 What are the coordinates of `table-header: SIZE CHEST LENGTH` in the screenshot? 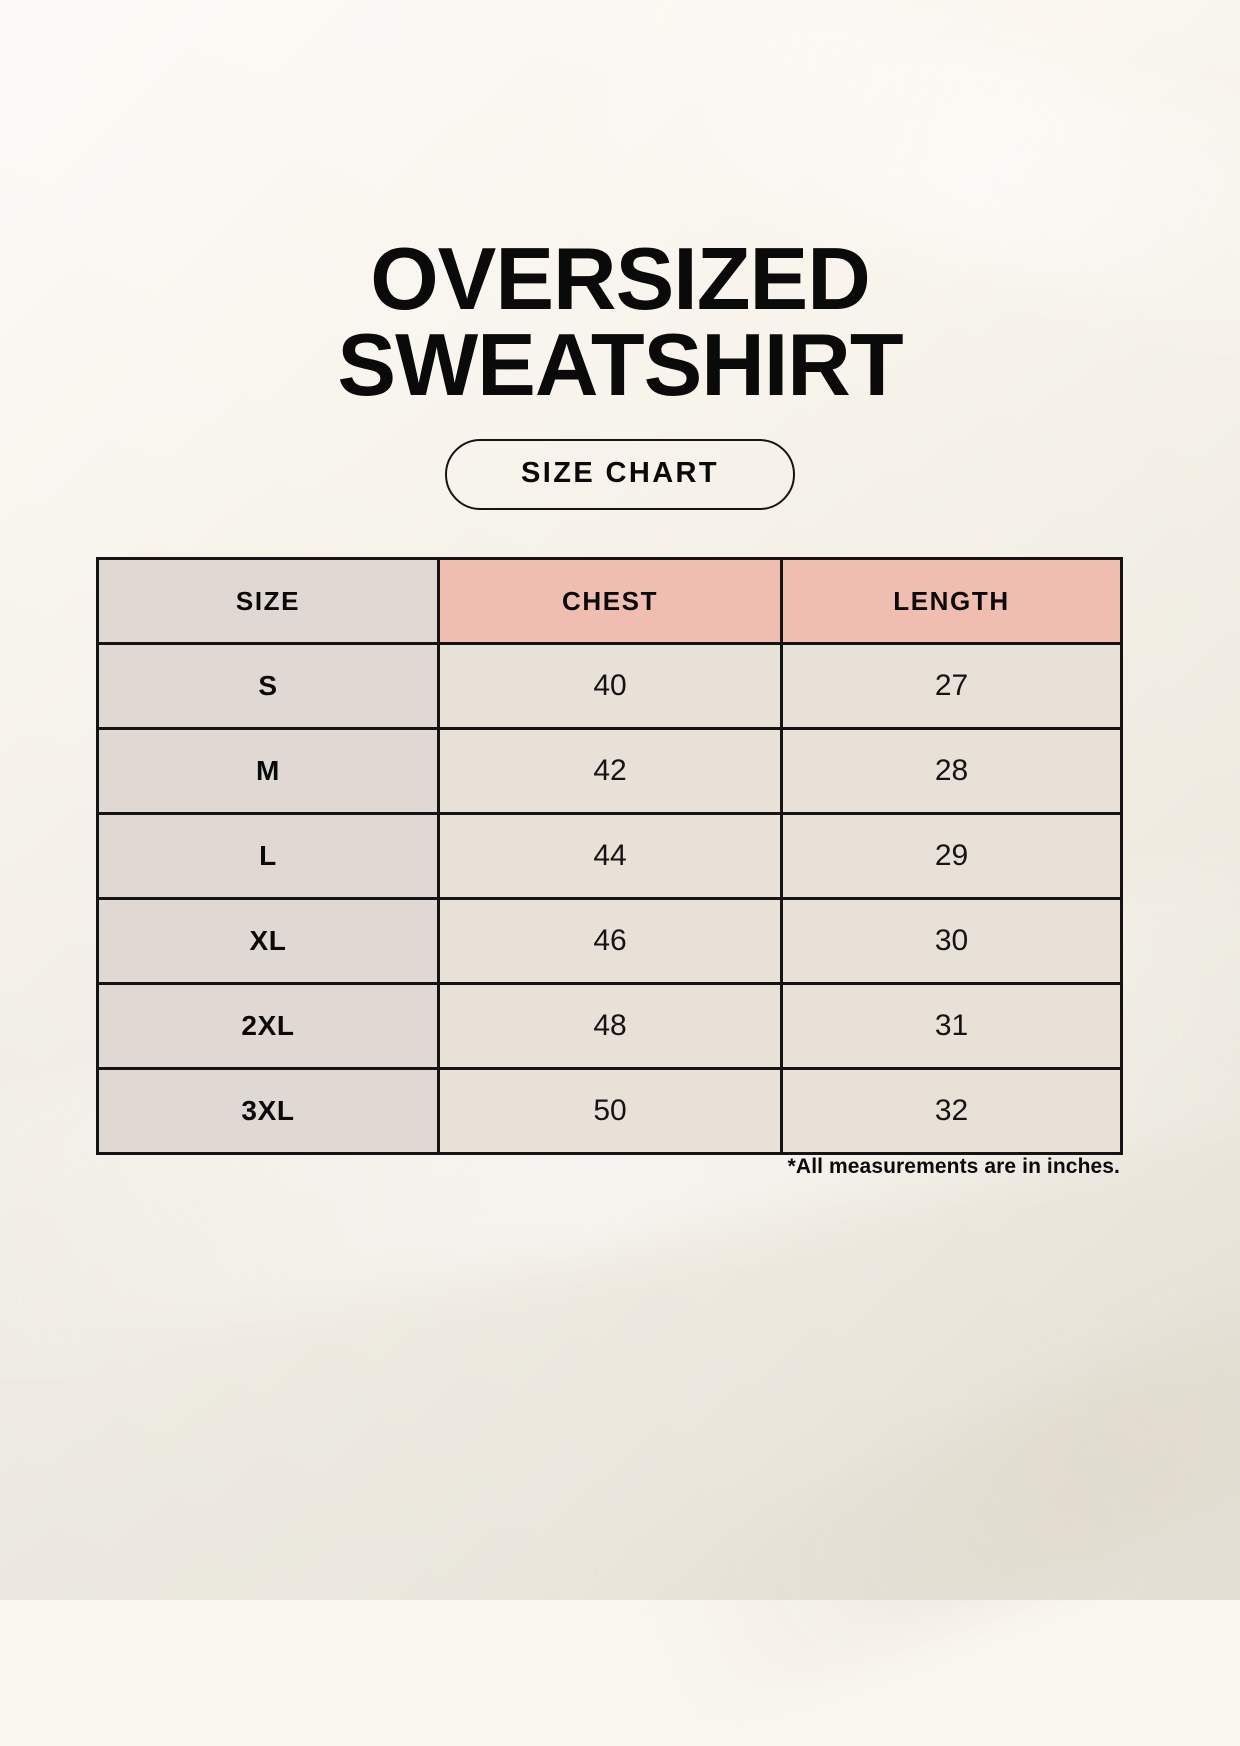 It's located at (609, 601).